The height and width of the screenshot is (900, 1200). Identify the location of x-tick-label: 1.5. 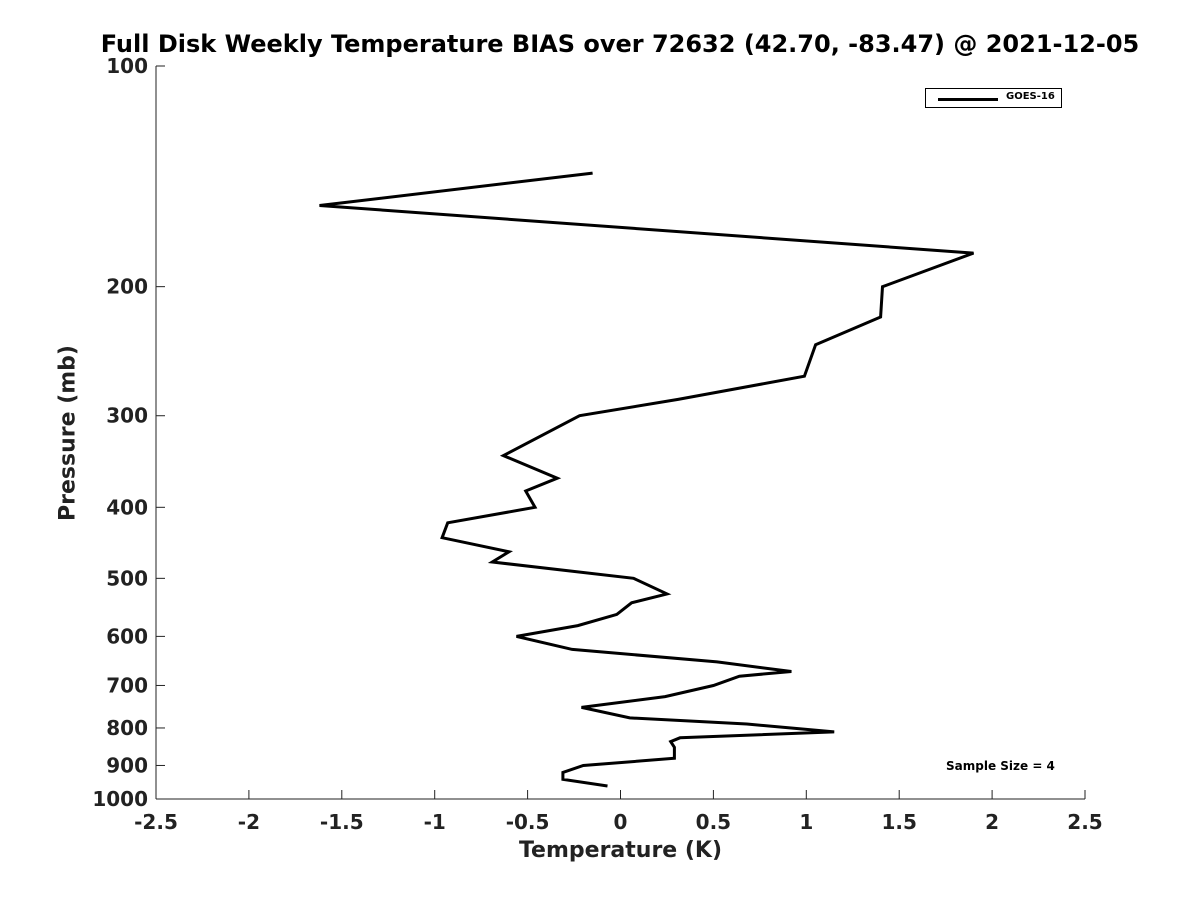
(898, 822).